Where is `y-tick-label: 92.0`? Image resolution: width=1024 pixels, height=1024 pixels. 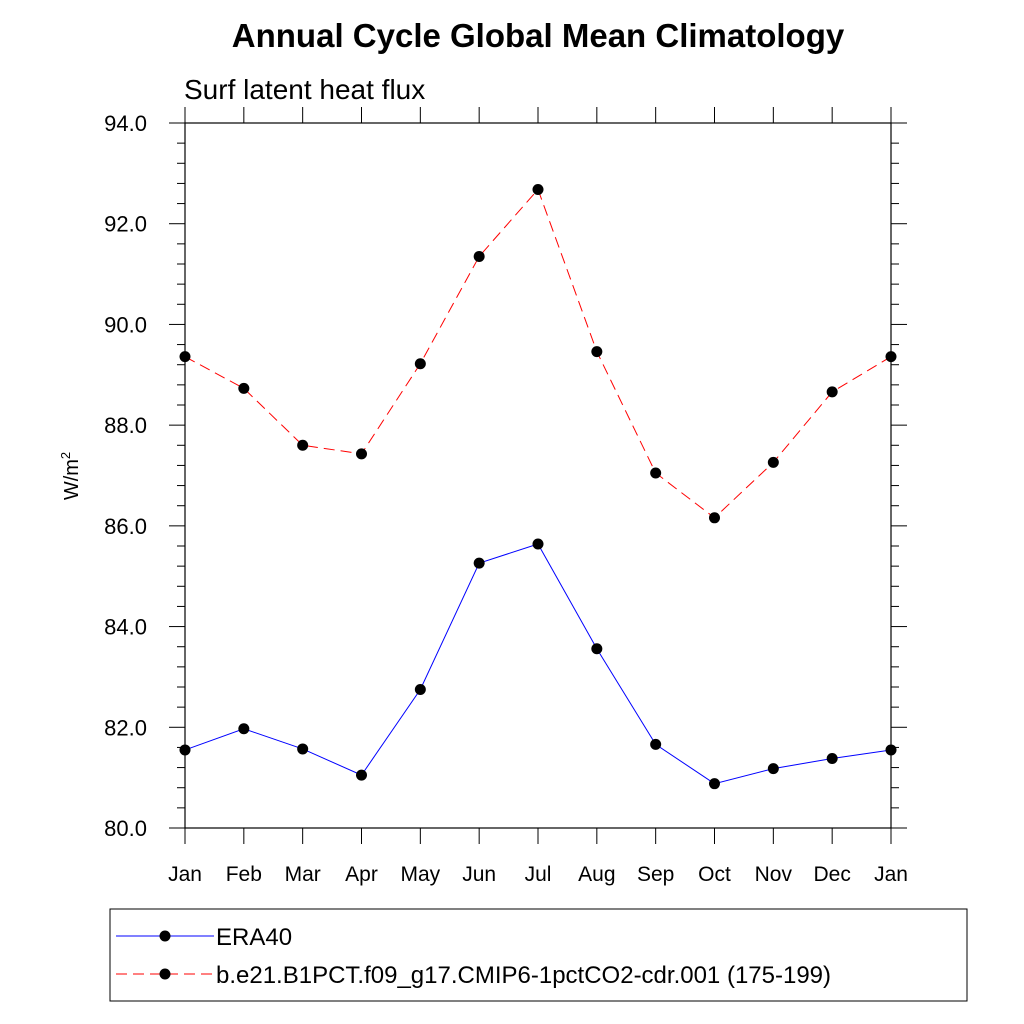 y-tick-label: 92.0 is located at coordinates (125, 224).